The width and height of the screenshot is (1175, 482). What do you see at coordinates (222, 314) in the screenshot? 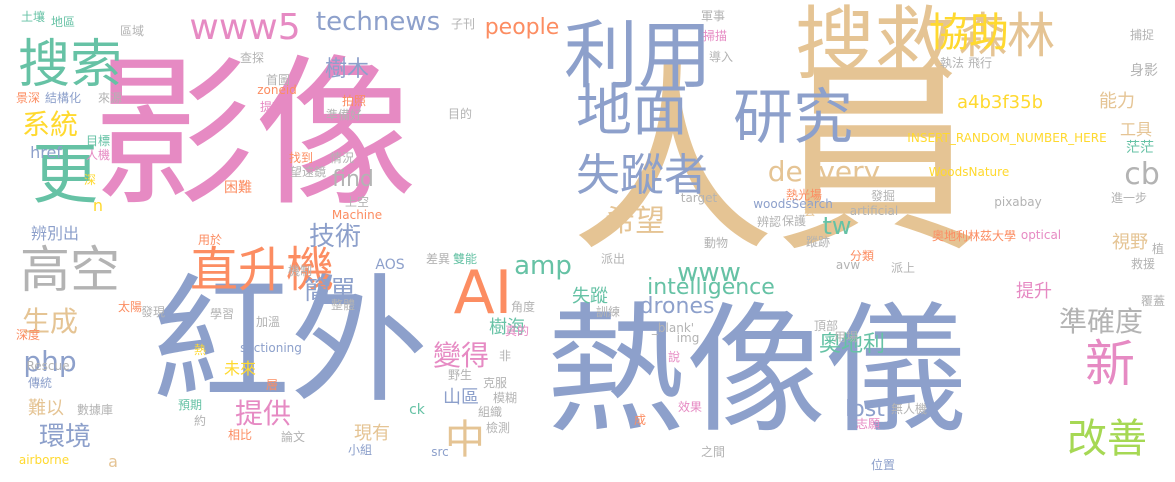
I see `word-127: 學習` at bounding box center [222, 314].